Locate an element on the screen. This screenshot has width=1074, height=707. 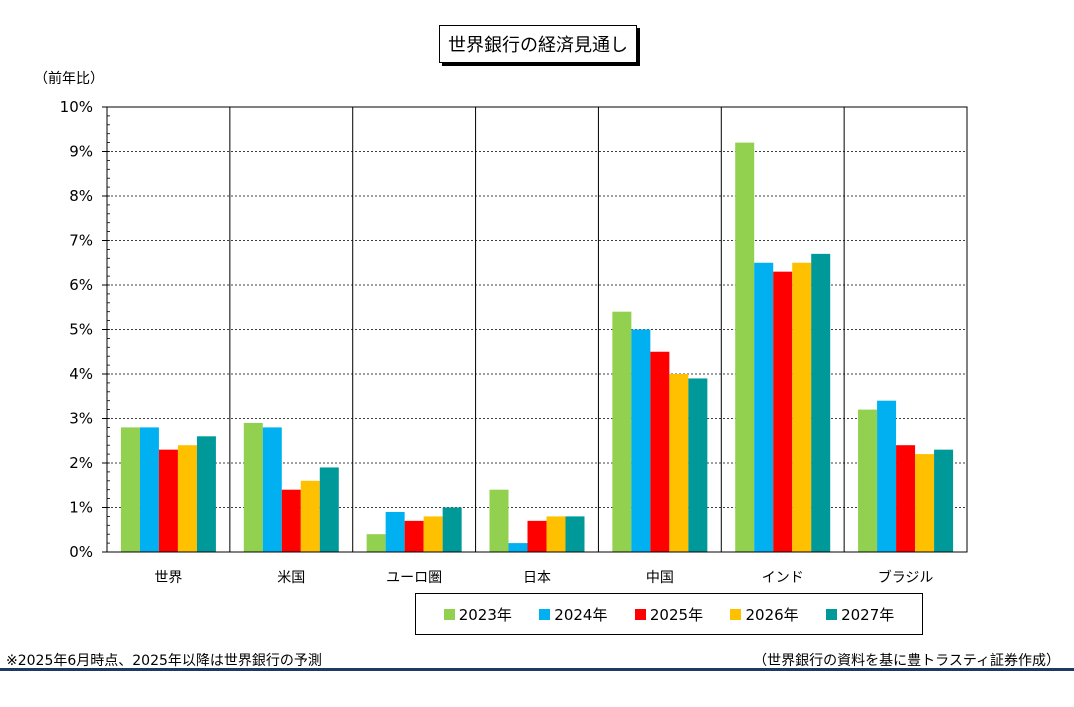
x-category-label: 米国 is located at coordinates (291, 578).